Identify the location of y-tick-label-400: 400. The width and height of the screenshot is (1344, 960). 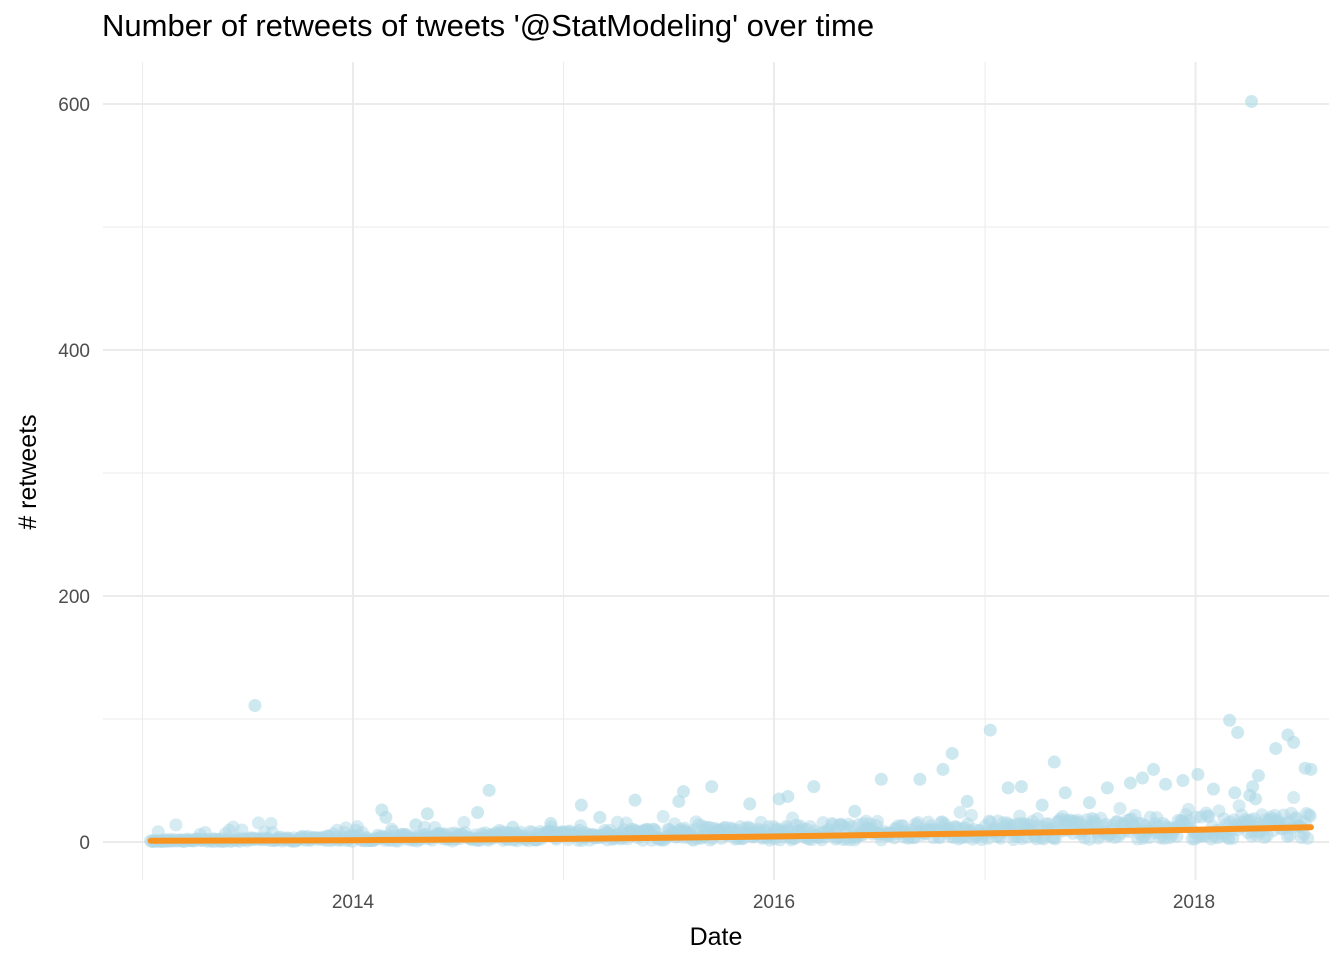
(74, 351).